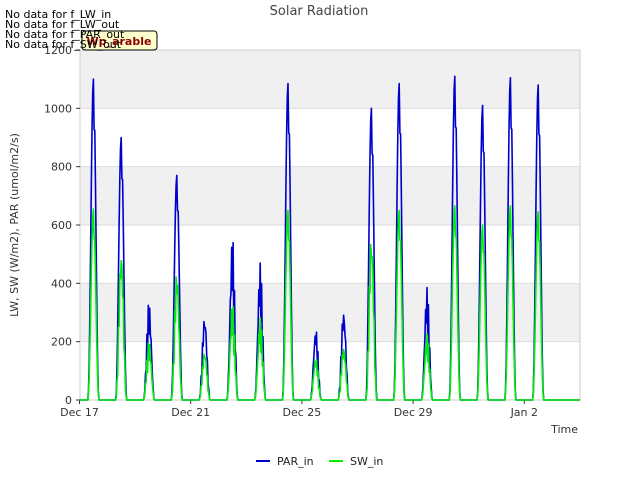 This screenshot has height=480, width=640. I want to click on badge-label: Wp_arable, so click(119, 41).